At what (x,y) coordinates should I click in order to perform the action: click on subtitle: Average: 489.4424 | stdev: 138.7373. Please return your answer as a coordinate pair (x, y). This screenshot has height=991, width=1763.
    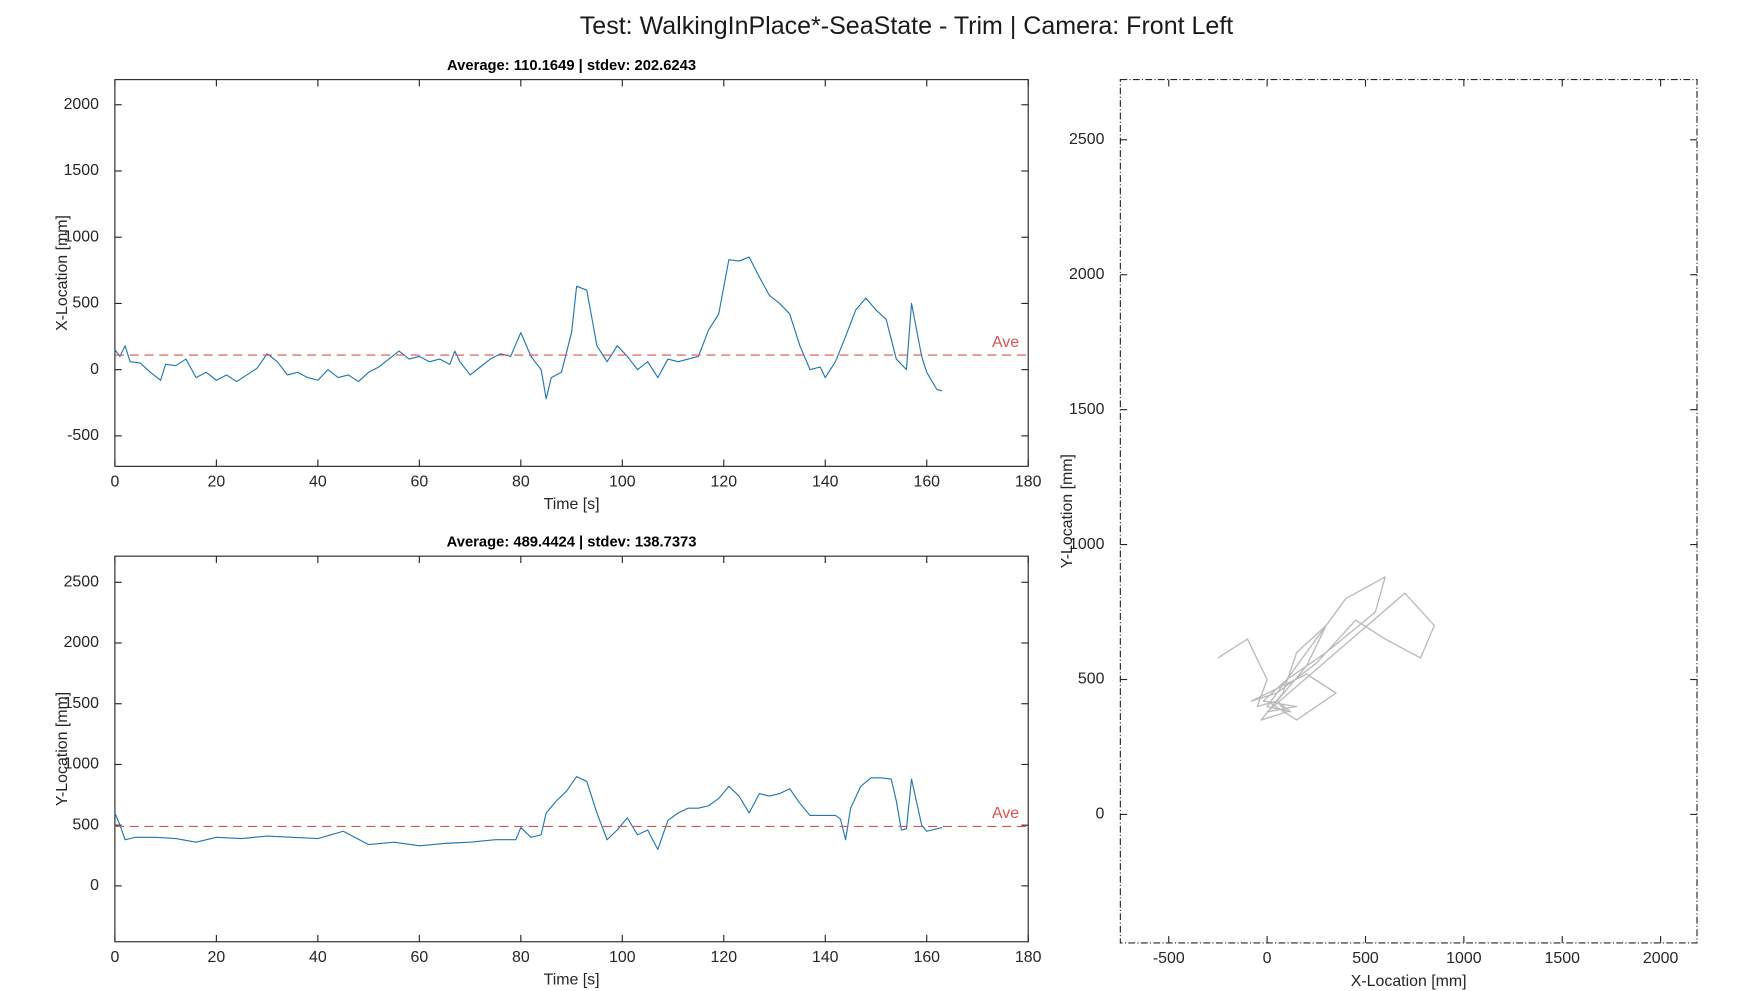
    Looking at the image, I should click on (572, 542).